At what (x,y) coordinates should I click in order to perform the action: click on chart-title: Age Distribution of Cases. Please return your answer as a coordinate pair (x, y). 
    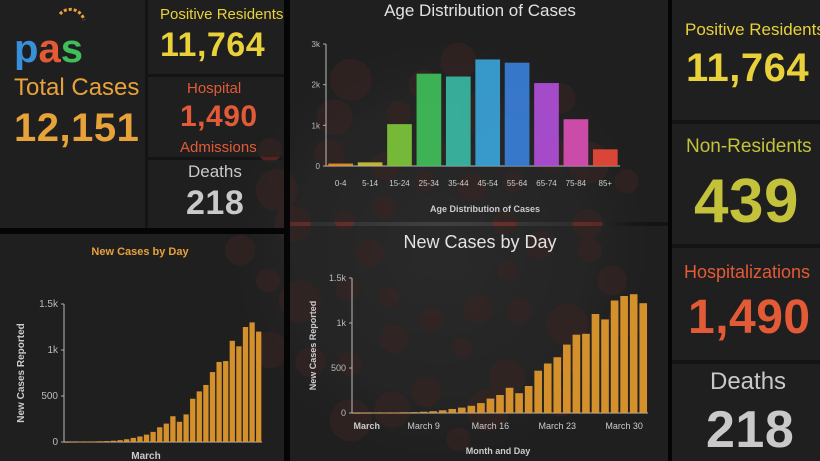
    Looking at the image, I should click on (480, 10).